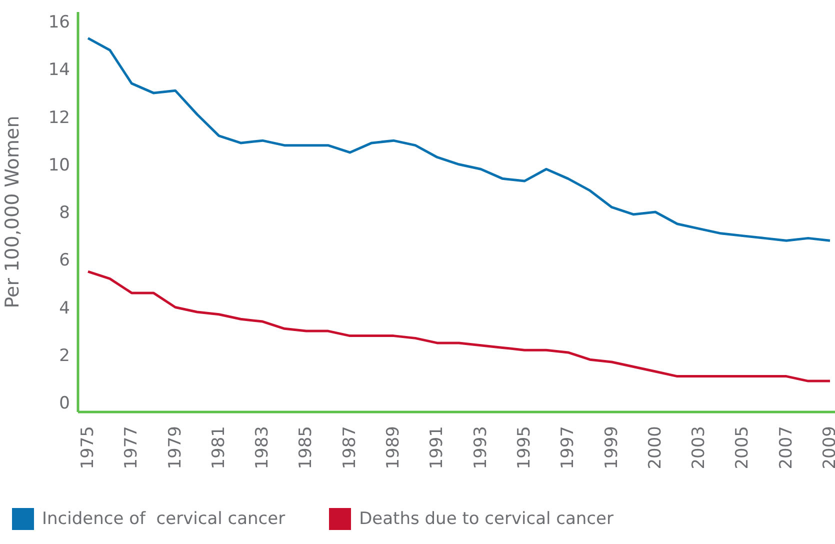  What do you see at coordinates (655, 448) in the screenshot?
I see `x-tick-label: 2000` at bounding box center [655, 448].